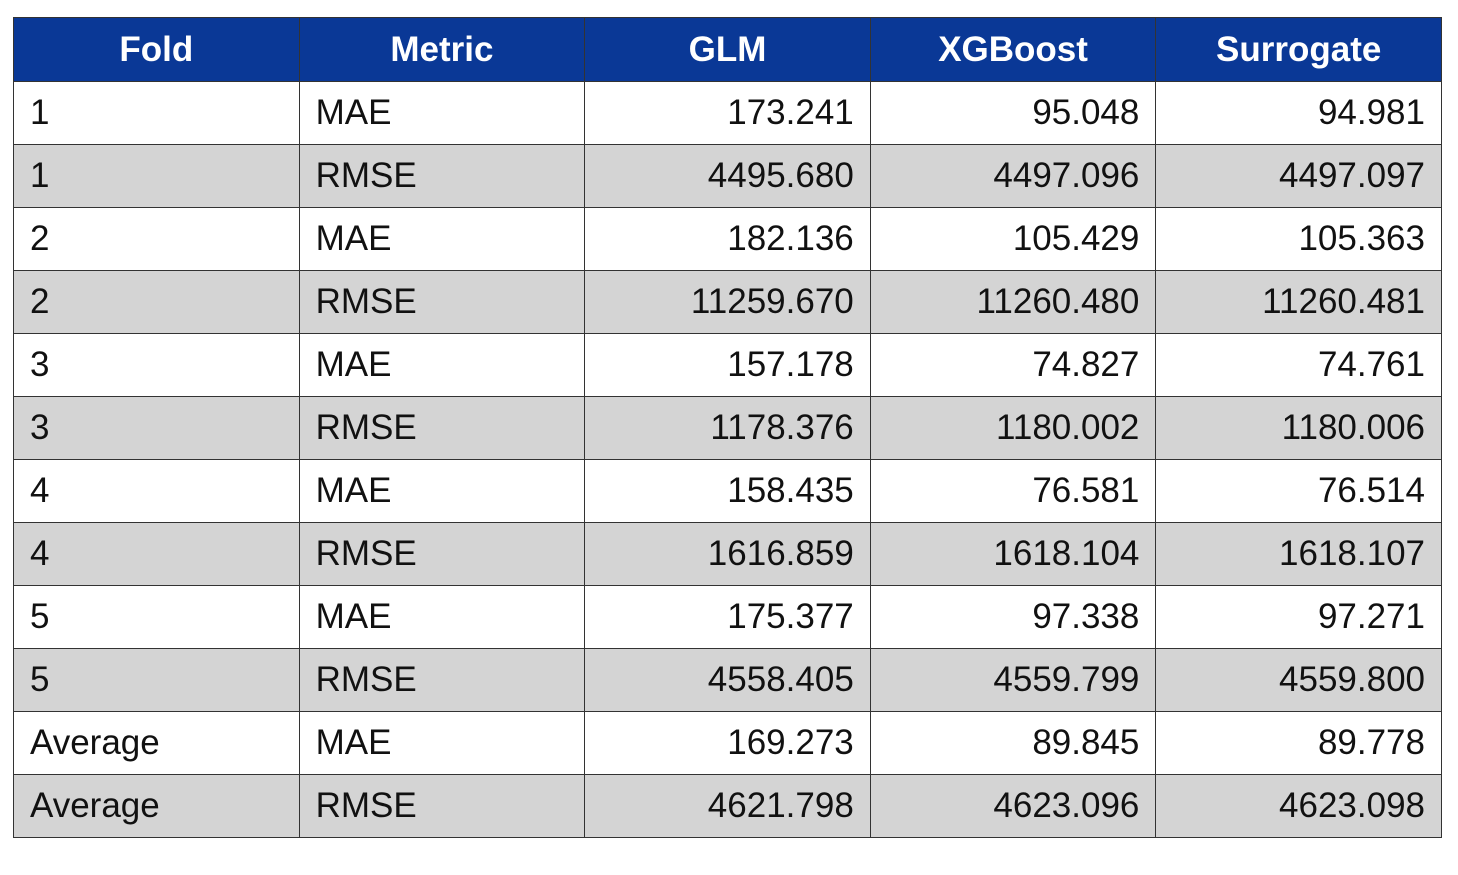 The width and height of the screenshot is (1458, 875). What do you see at coordinates (1298, 428) in the screenshot?
I see `value-cell: 1180.006` at bounding box center [1298, 428].